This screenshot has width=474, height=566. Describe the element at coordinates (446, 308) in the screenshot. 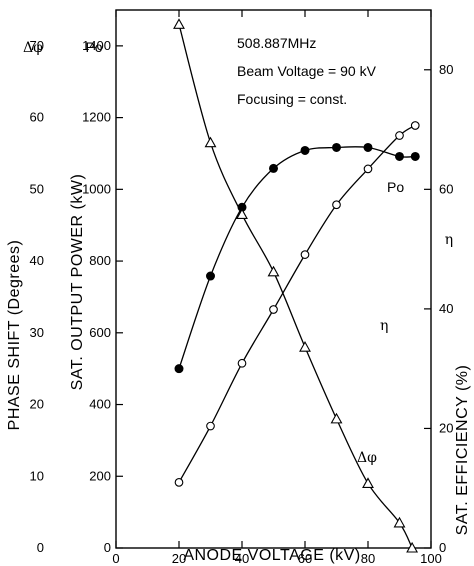

I see `efficiency-tick-label: 40` at that location.